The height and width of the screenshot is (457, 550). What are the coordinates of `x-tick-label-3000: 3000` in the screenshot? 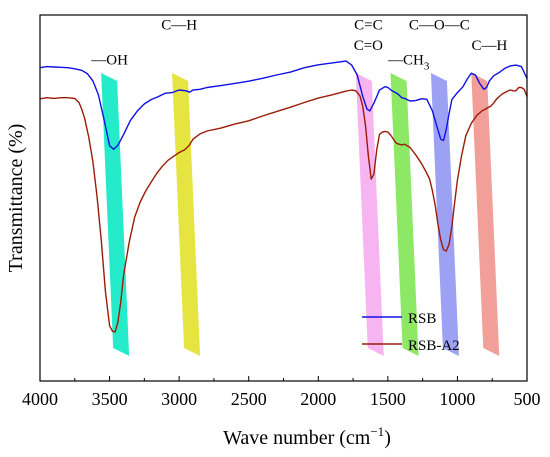 It's located at (179, 399).